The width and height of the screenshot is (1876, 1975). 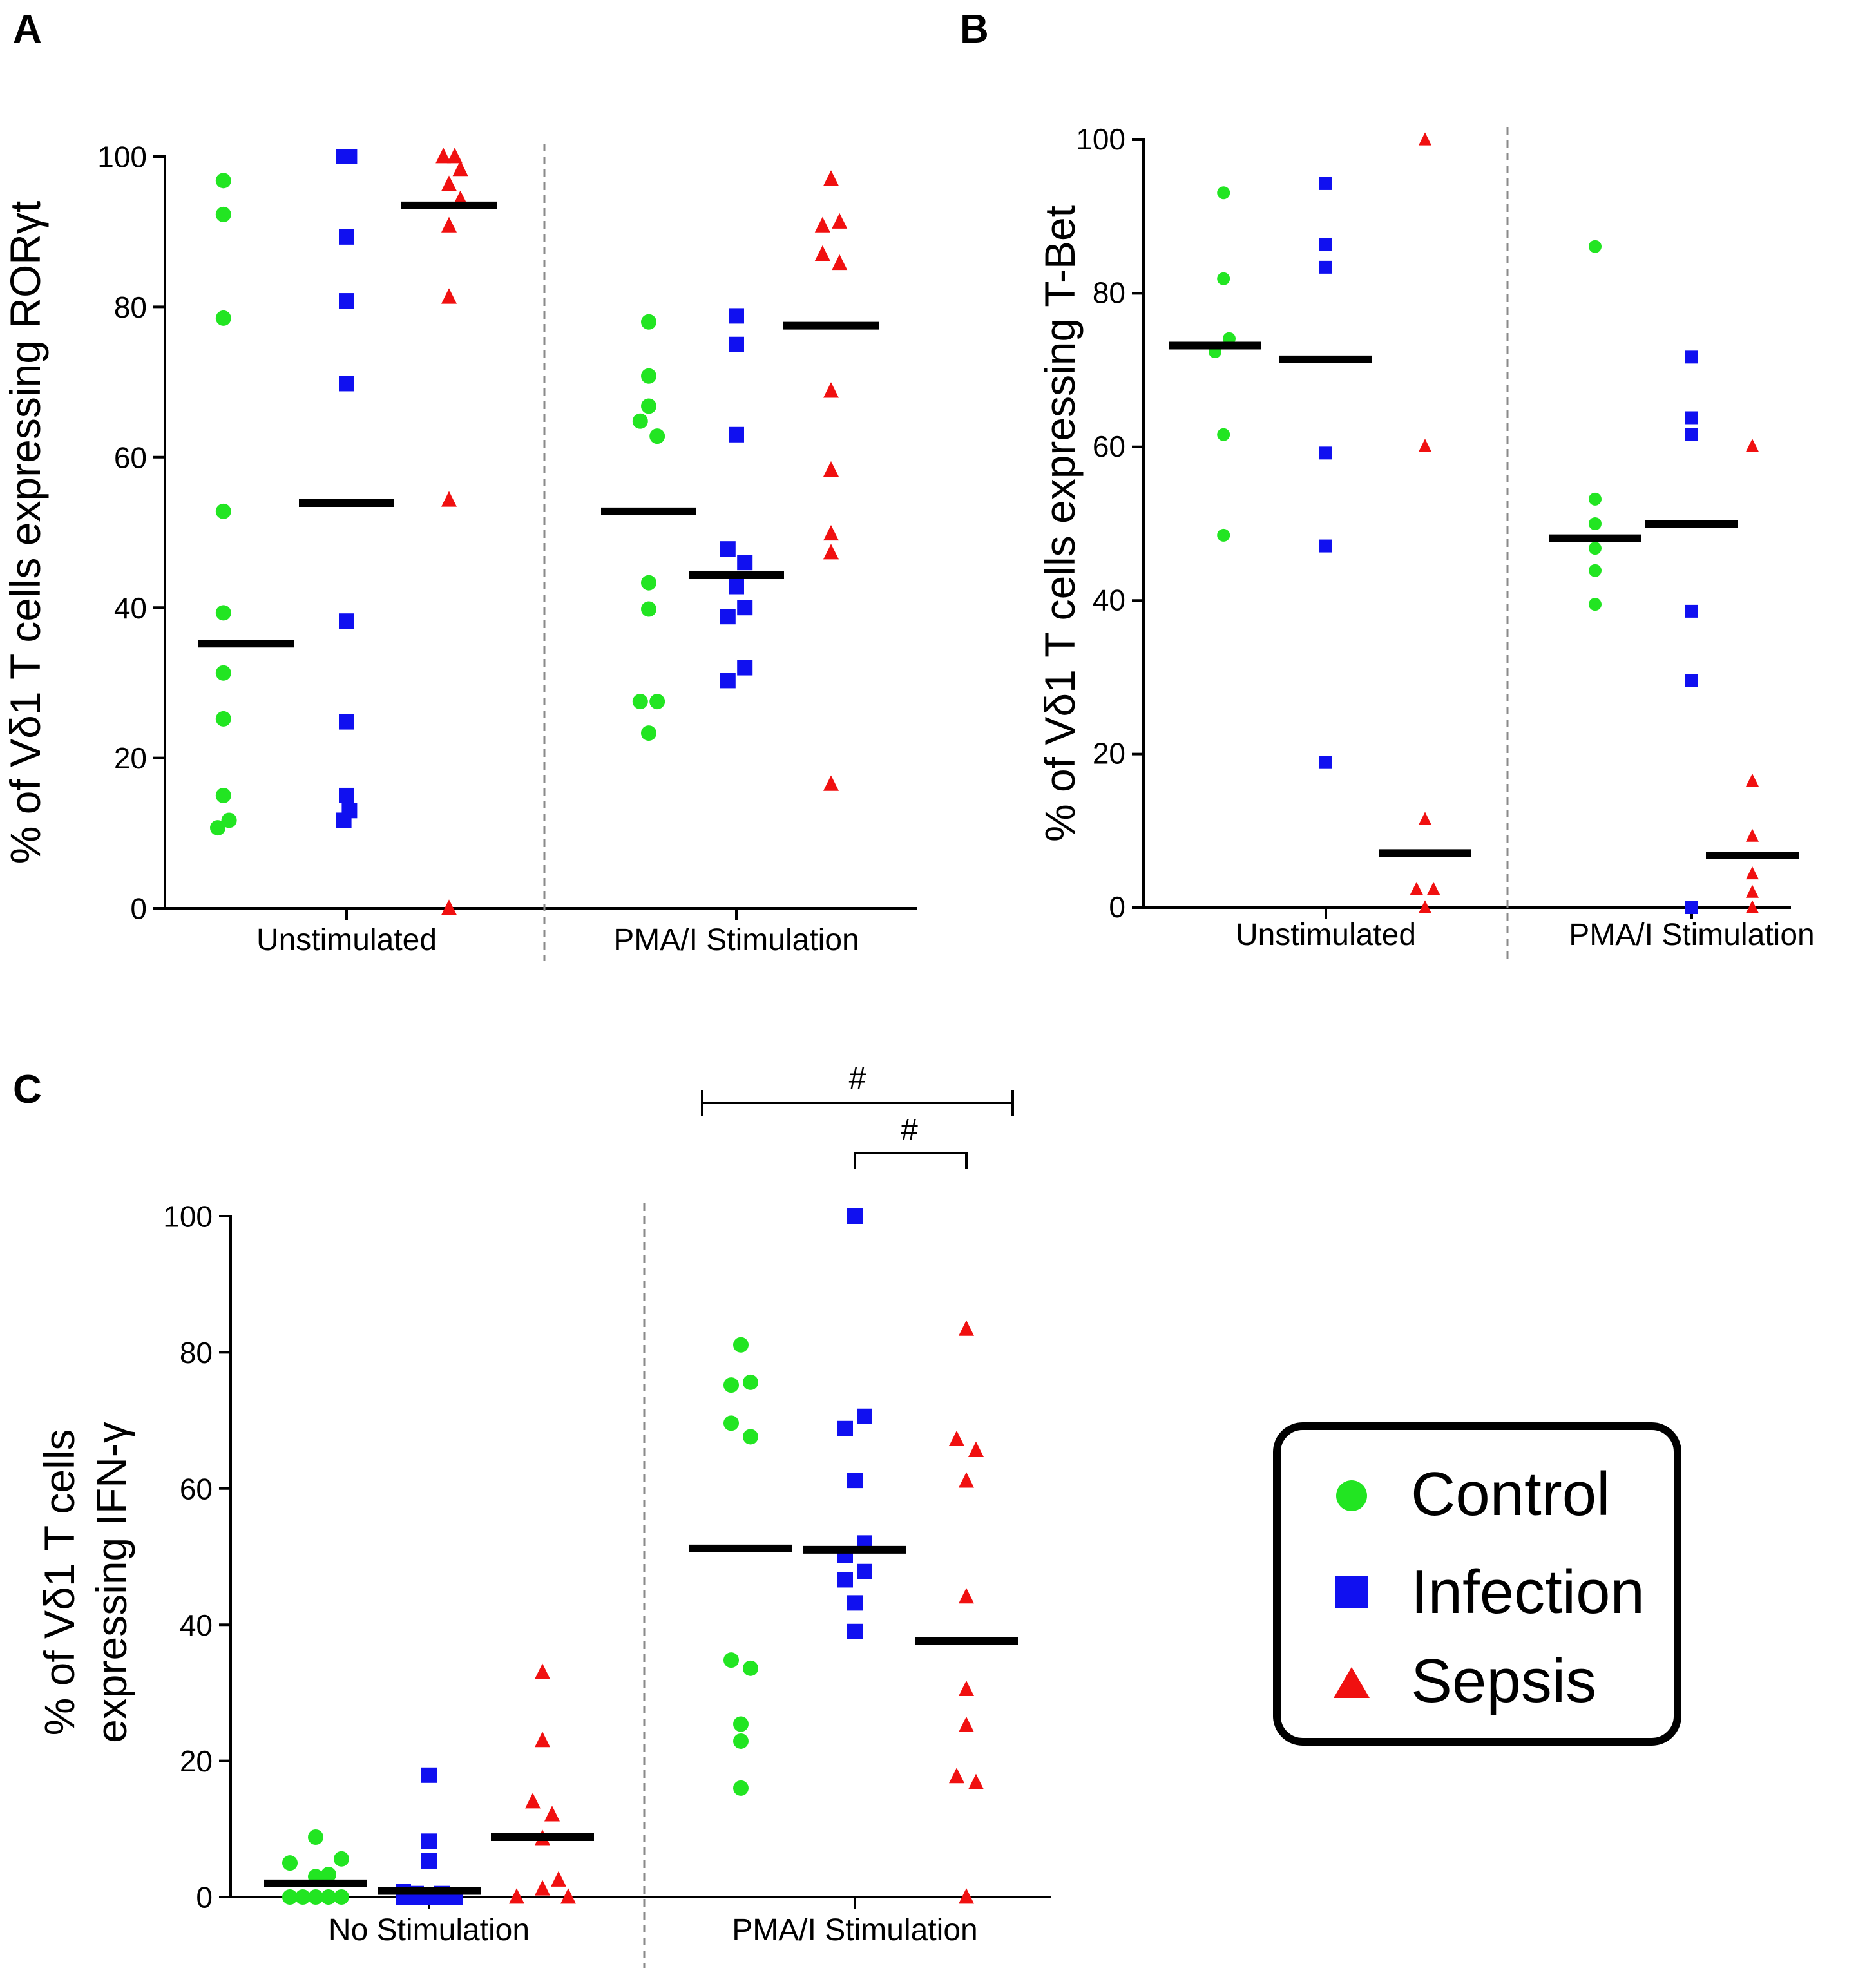 What do you see at coordinates (857, 1103) in the screenshot?
I see `panel-c-significance-bracket` at bounding box center [857, 1103].